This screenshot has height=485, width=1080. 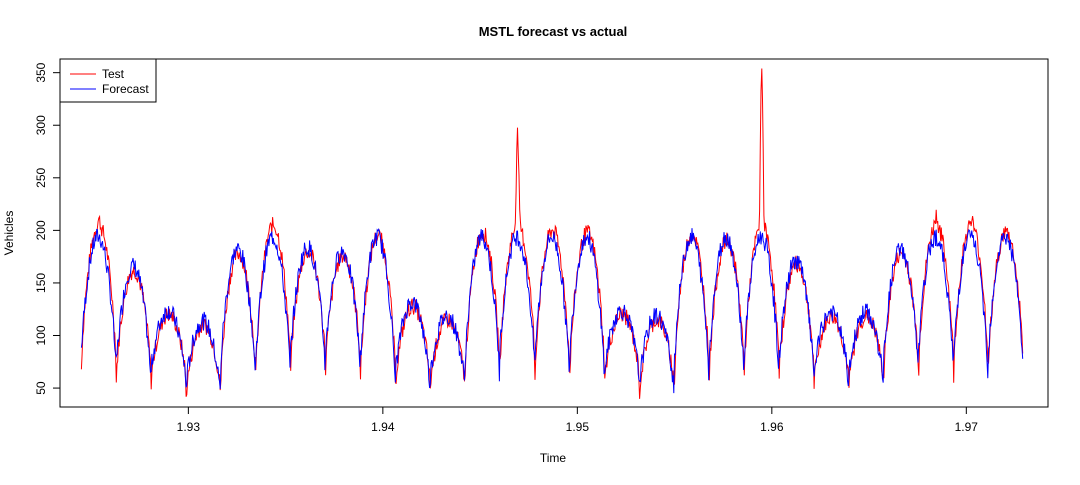 I want to click on chart-title: MSTL forecast vs actual, so click(x=553, y=31).